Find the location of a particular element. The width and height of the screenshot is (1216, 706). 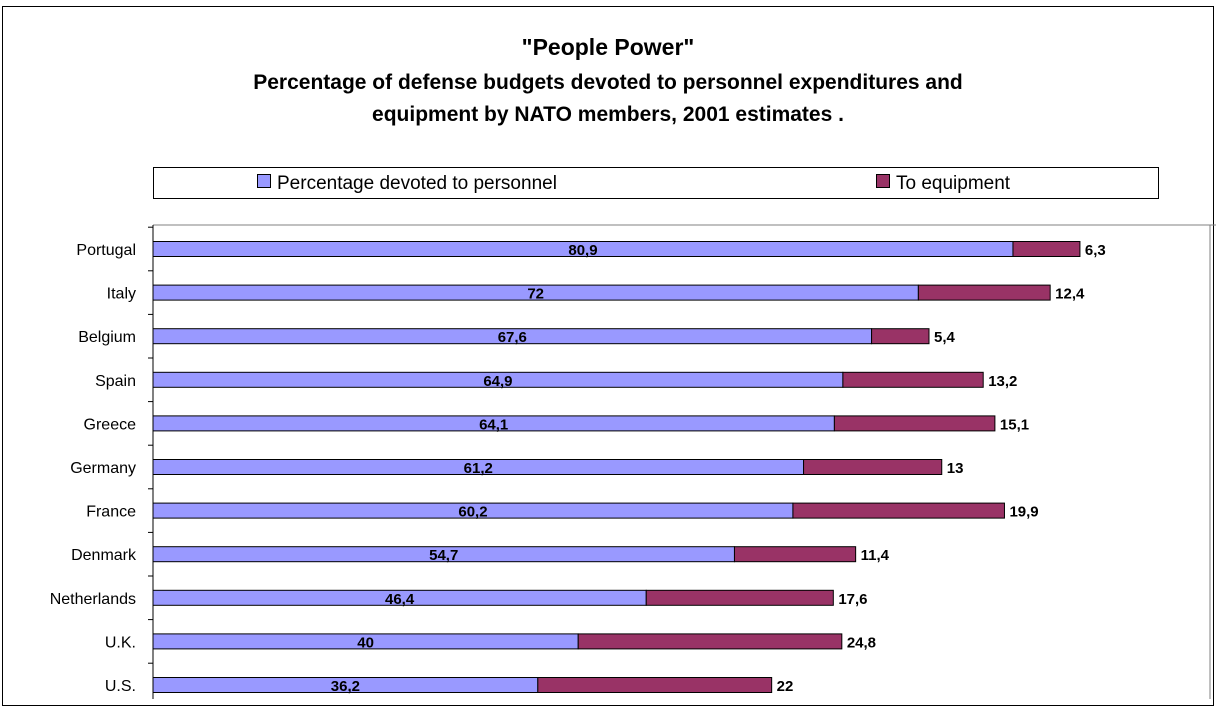

data-label-personnel-u-k: 40 is located at coordinates (365, 642).